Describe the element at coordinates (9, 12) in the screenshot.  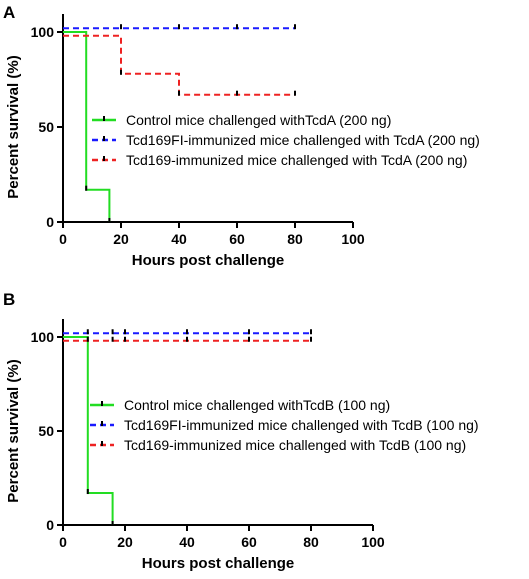
I see `panel-letter: A` at that location.